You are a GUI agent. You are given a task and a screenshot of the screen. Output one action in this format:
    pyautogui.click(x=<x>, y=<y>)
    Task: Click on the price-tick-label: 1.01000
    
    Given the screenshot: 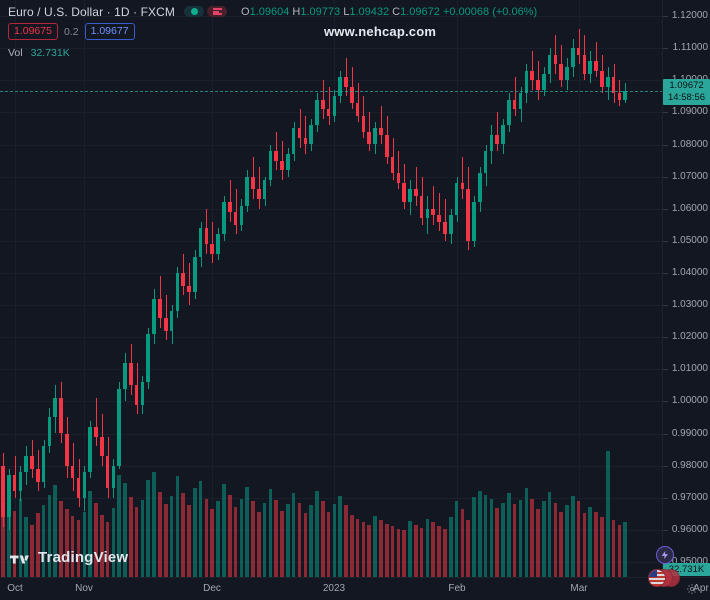 What is the action you would take?
    pyautogui.click(x=689, y=369)
    